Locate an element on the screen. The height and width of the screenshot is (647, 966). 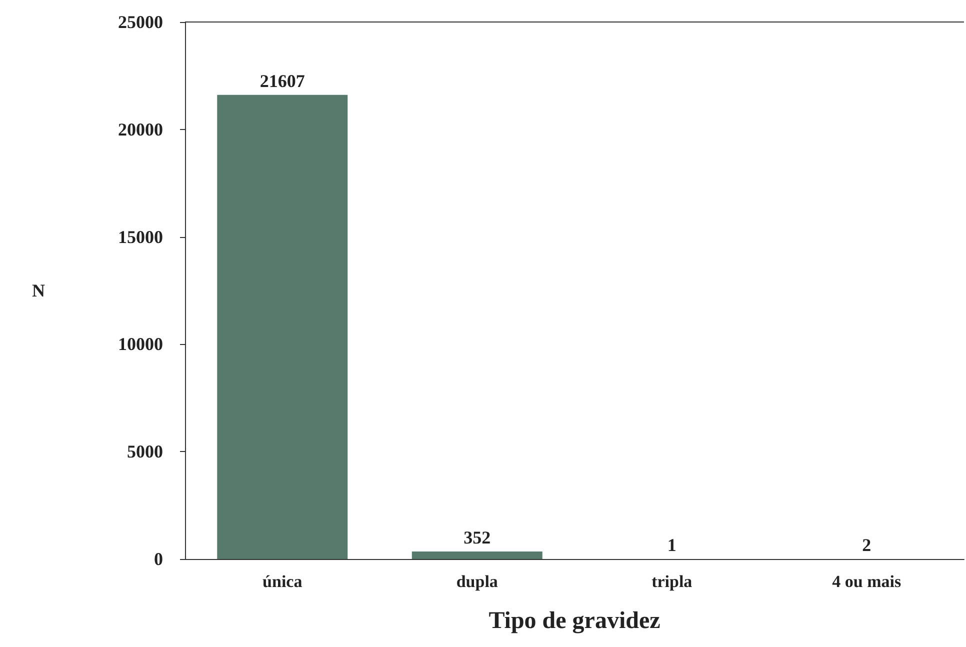
data-label: 1 is located at coordinates (671, 544).